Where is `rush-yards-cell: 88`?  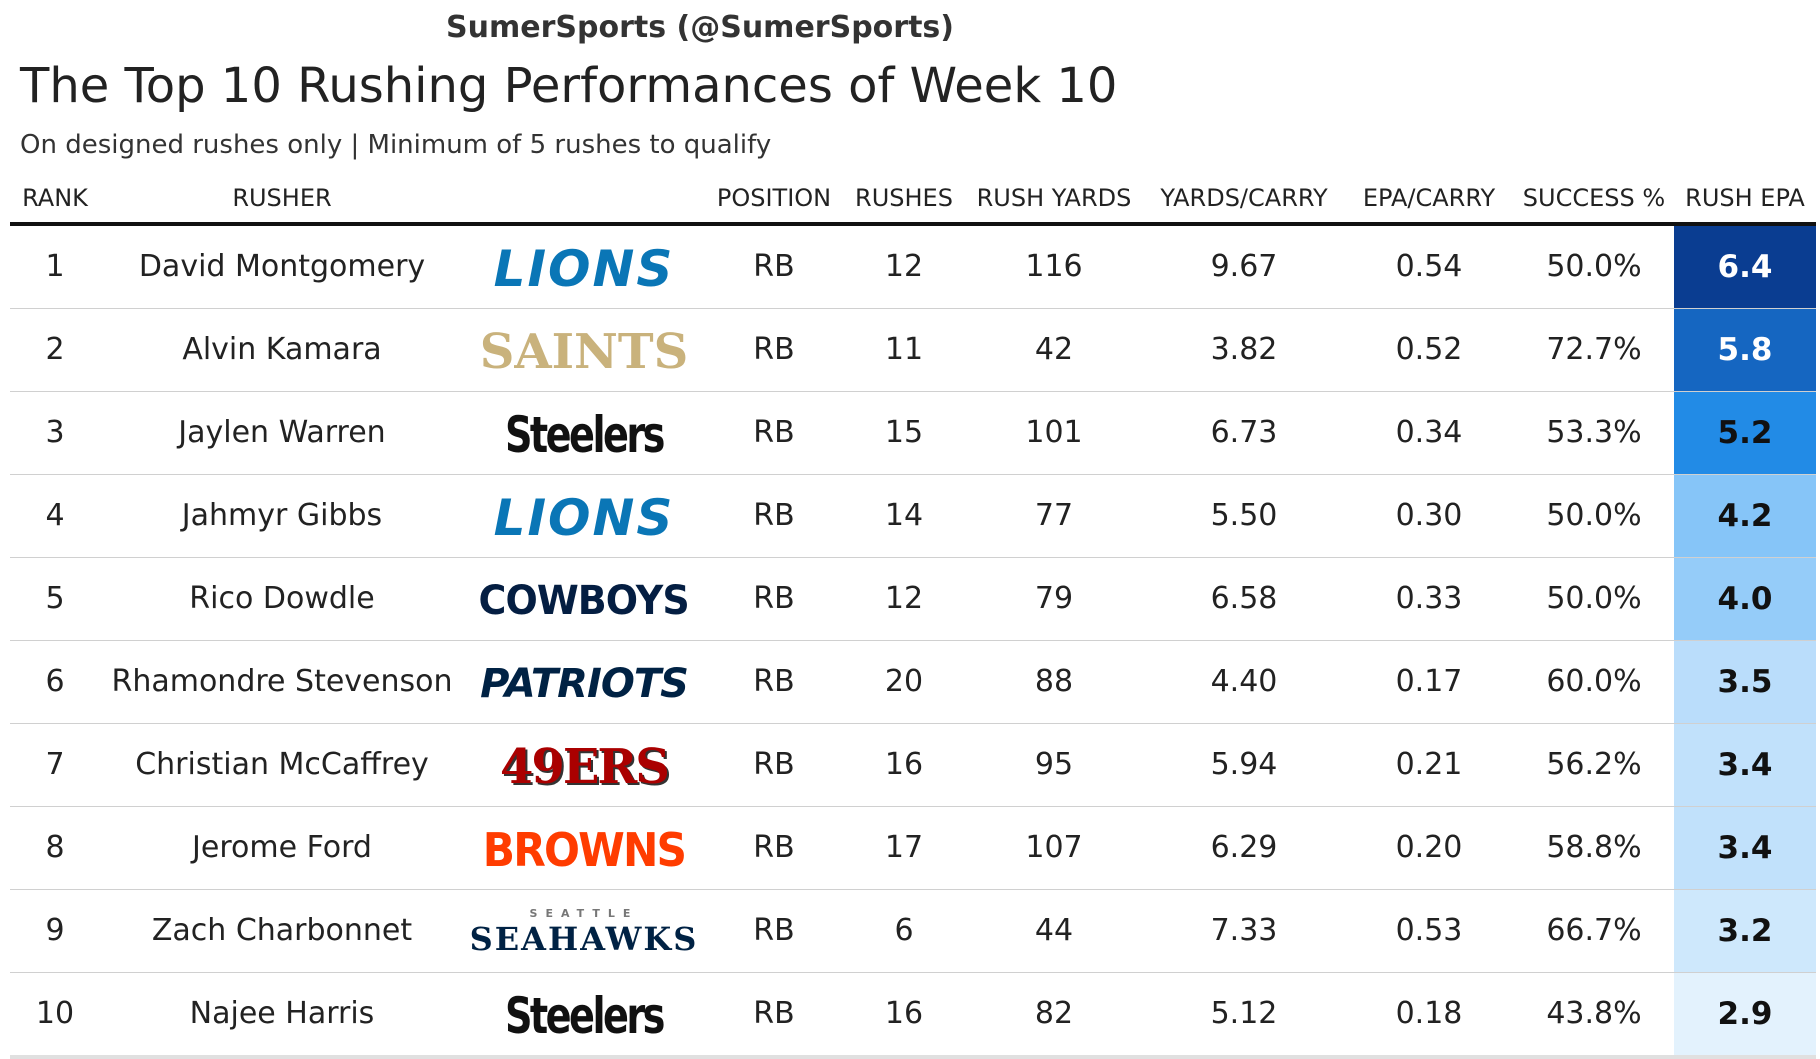 rush-yards-cell: 88 is located at coordinates (1054, 681).